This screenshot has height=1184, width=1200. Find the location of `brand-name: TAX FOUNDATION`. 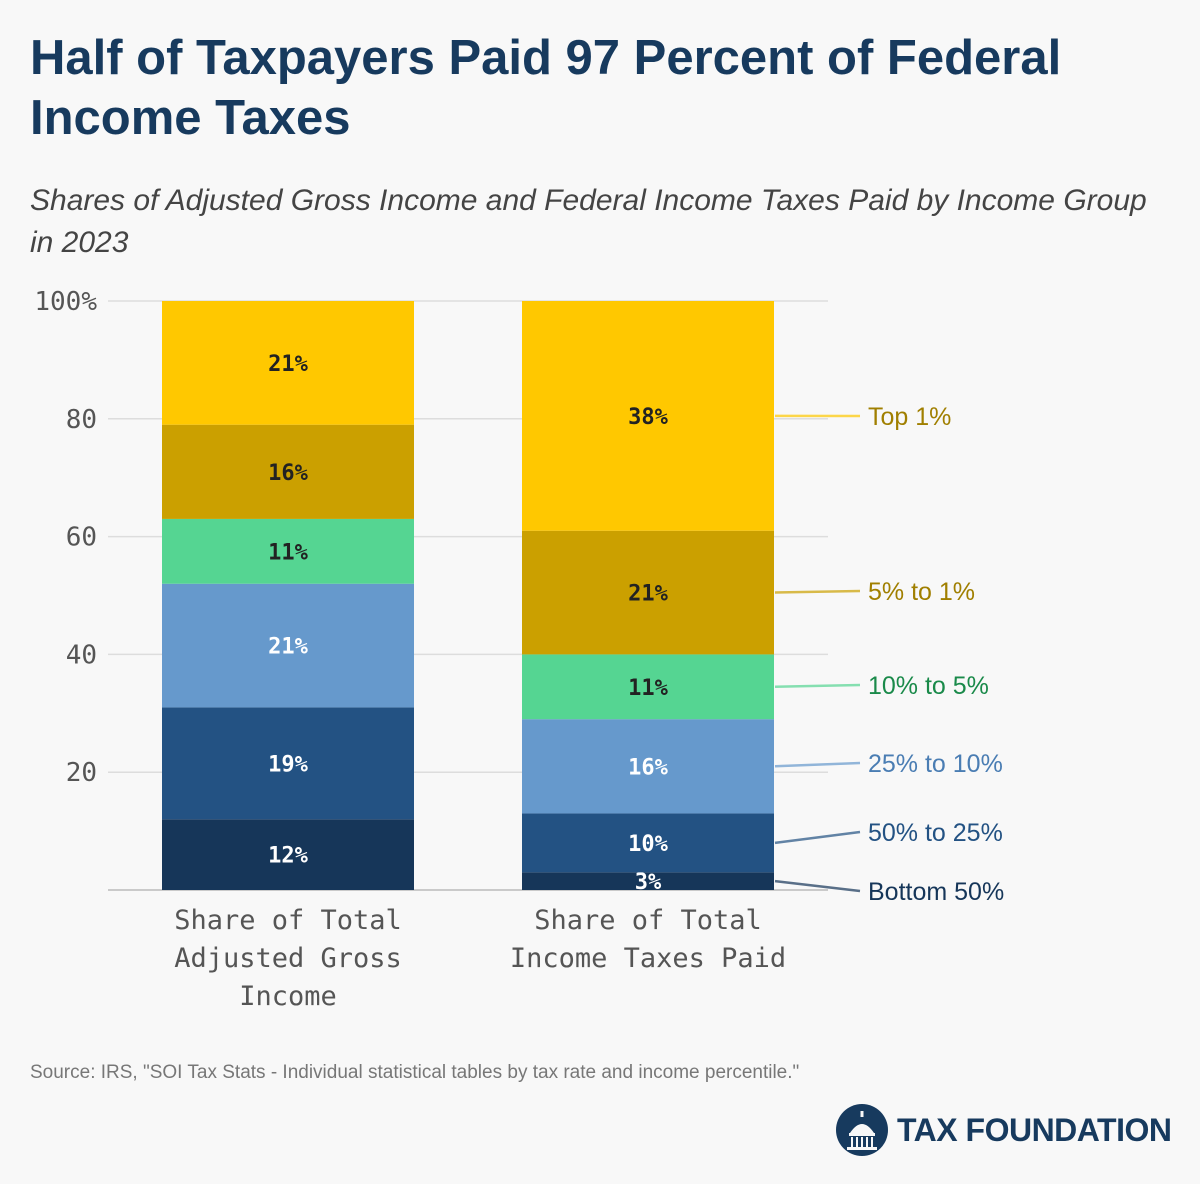

brand-name: TAX FOUNDATION is located at coordinates (1034, 1129).